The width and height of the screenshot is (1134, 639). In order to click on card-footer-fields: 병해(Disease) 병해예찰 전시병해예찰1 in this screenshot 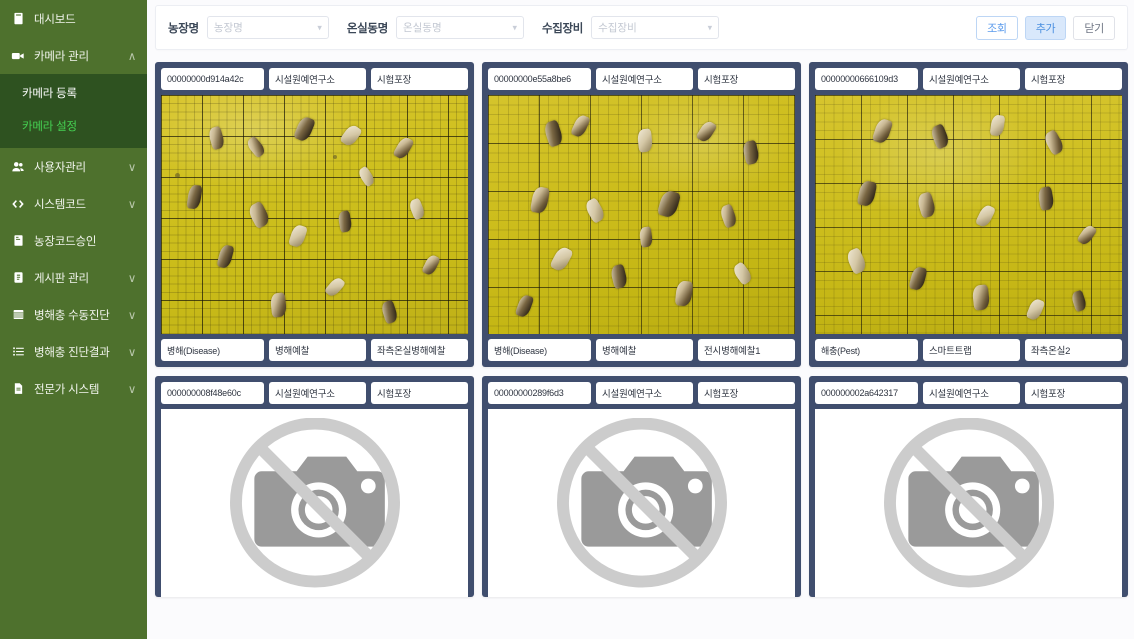, I will do `click(641, 350)`.